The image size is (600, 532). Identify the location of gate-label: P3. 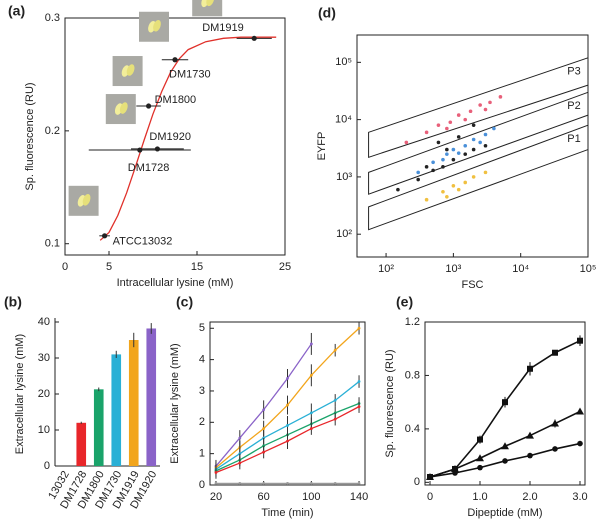
(573, 72).